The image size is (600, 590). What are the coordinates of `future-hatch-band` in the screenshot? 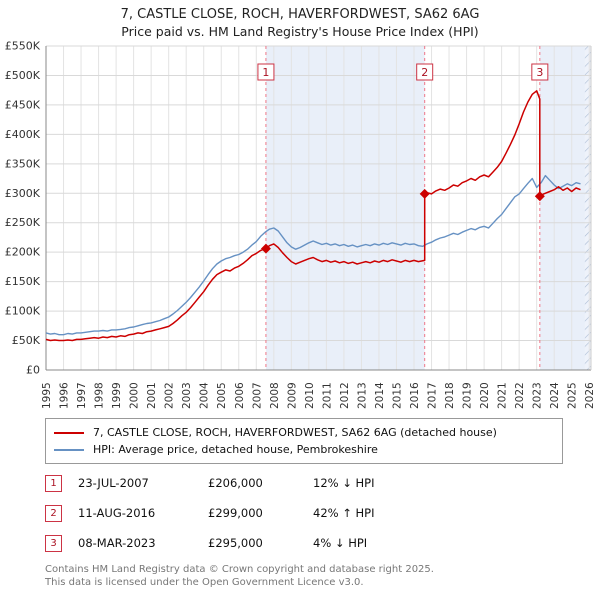 It's located at (587, 208).